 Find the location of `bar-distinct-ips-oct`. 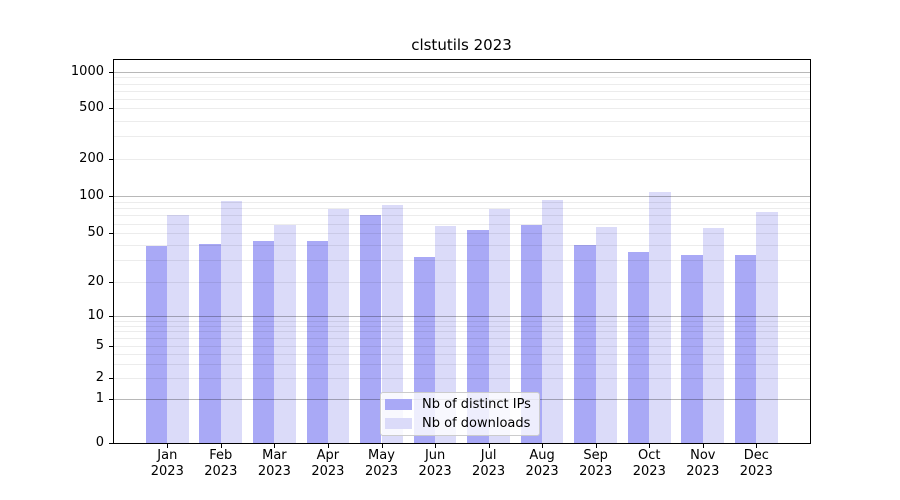

bar-distinct-ips-oct is located at coordinates (638, 347).